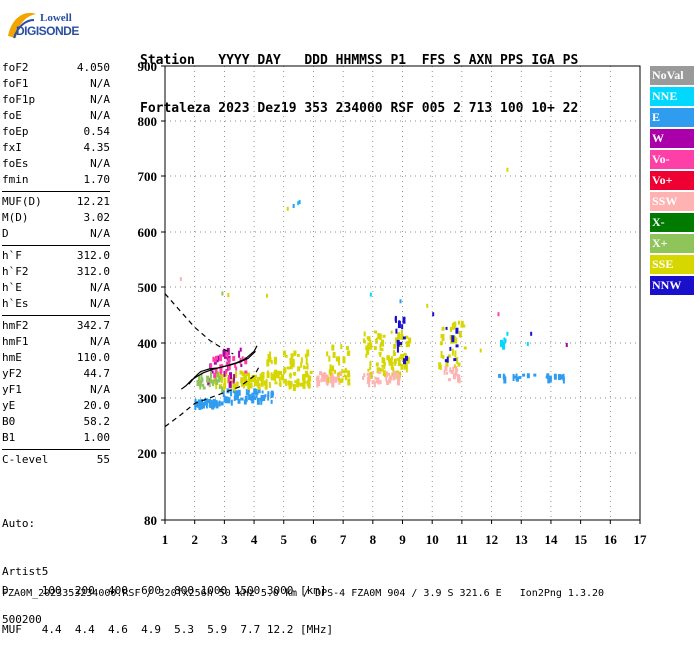 Image resolution: width=700 pixels, height=649 pixels. What do you see at coordinates (93, 357) in the screenshot?
I see `param-value: 110.0` at bounding box center [93, 357].